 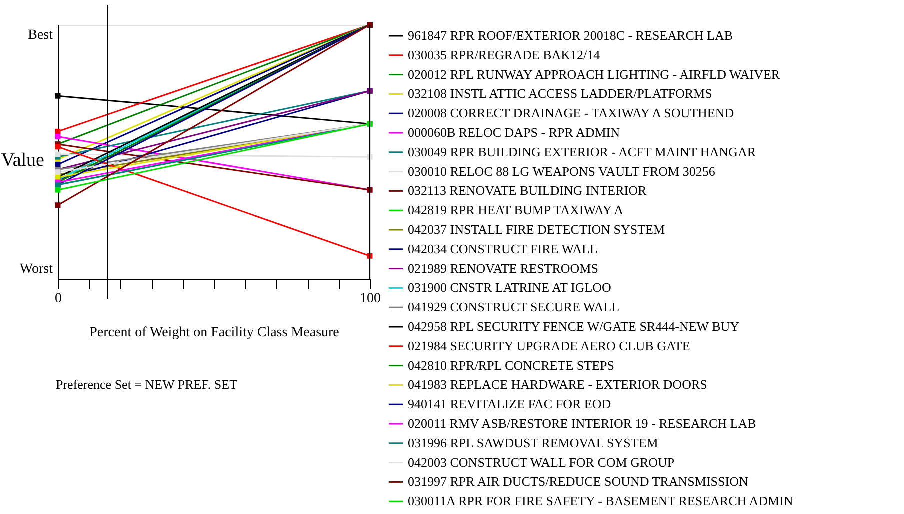 I want to click on legend-label: 041983 REPLACE HARDWARE - EXTERIOR DOORS, so click(x=558, y=384).